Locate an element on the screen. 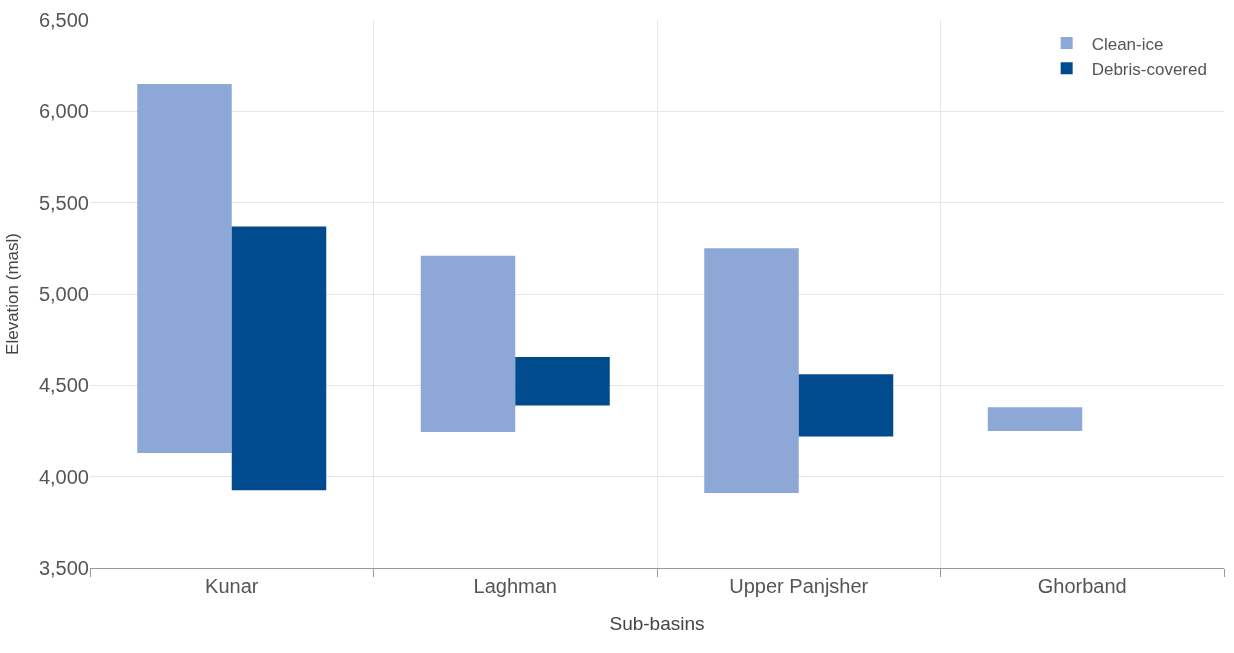 The image size is (1234, 653). y-axis-title: Elevation (masl) is located at coordinates (13, 294).